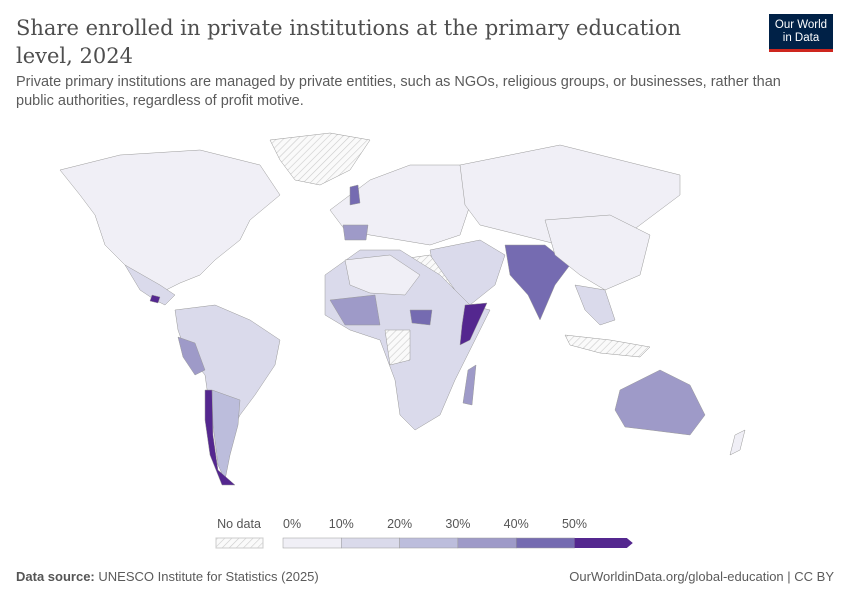  What do you see at coordinates (292, 524) in the screenshot?
I see `legend-bin-label: 0%` at bounding box center [292, 524].